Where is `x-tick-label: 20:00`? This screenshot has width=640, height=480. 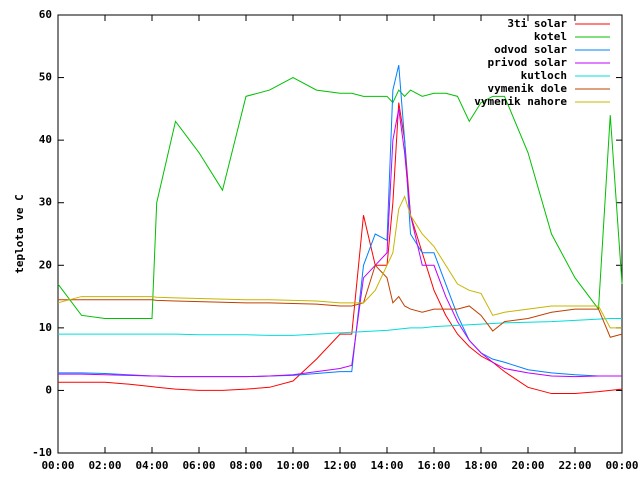 x-tick-label: 20:00 is located at coordinates (527, 465).